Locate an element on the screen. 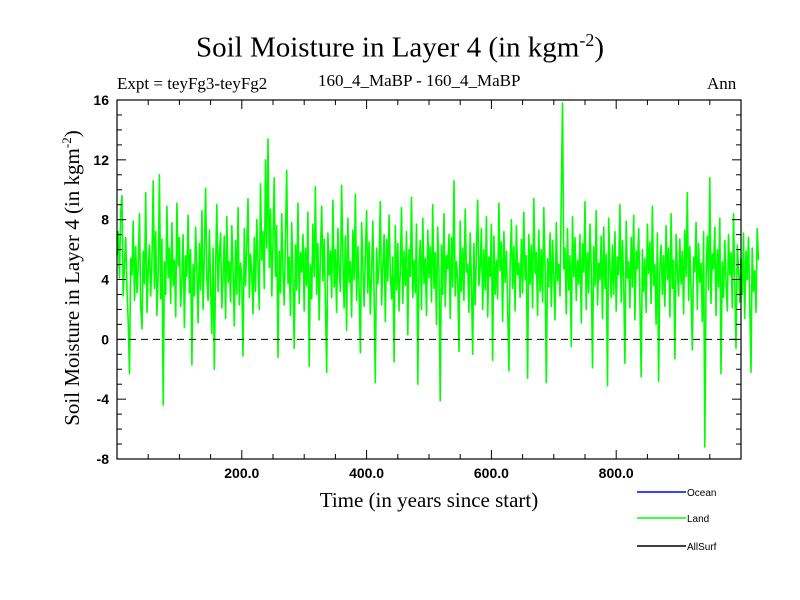  y-tick-label: -4 is located at coordinates (103, 399).